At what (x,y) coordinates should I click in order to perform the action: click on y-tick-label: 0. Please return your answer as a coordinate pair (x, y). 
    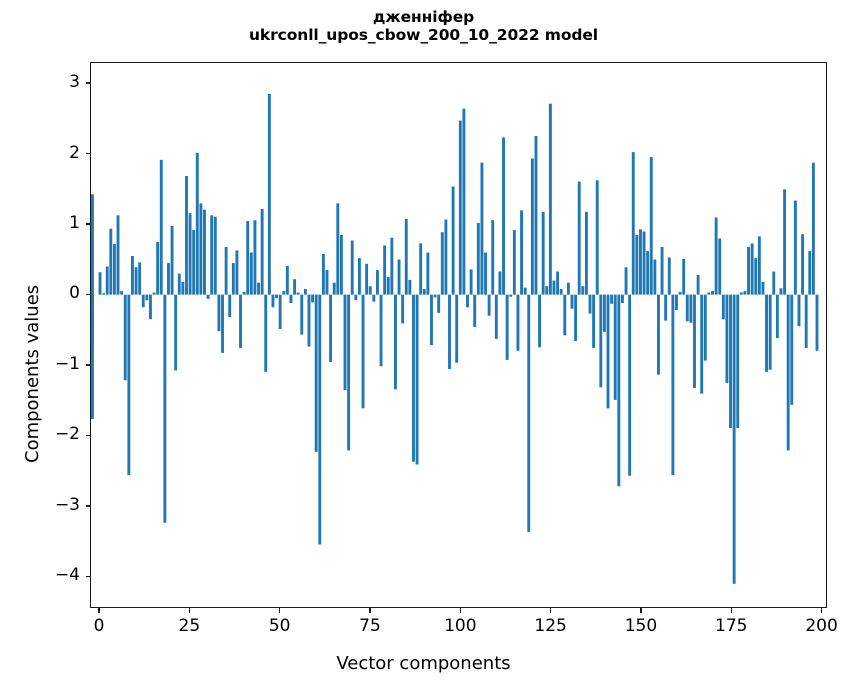
    Looking at the image, I should click on (74, 293).